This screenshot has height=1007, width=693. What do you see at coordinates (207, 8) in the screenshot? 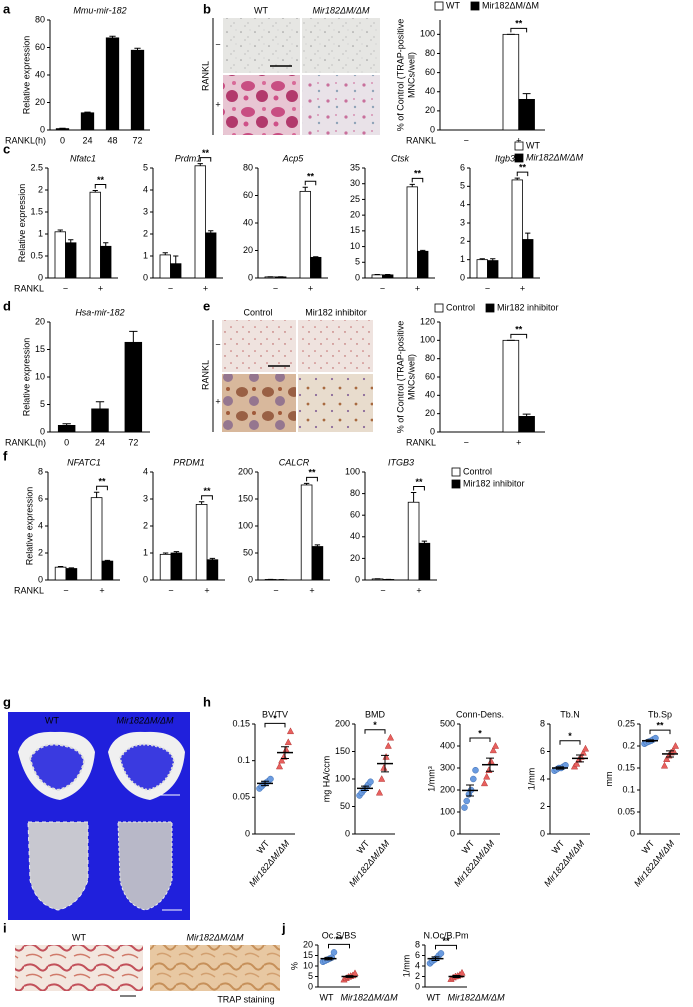
I see `panel-letter: b` at bounding box center [207, 8].